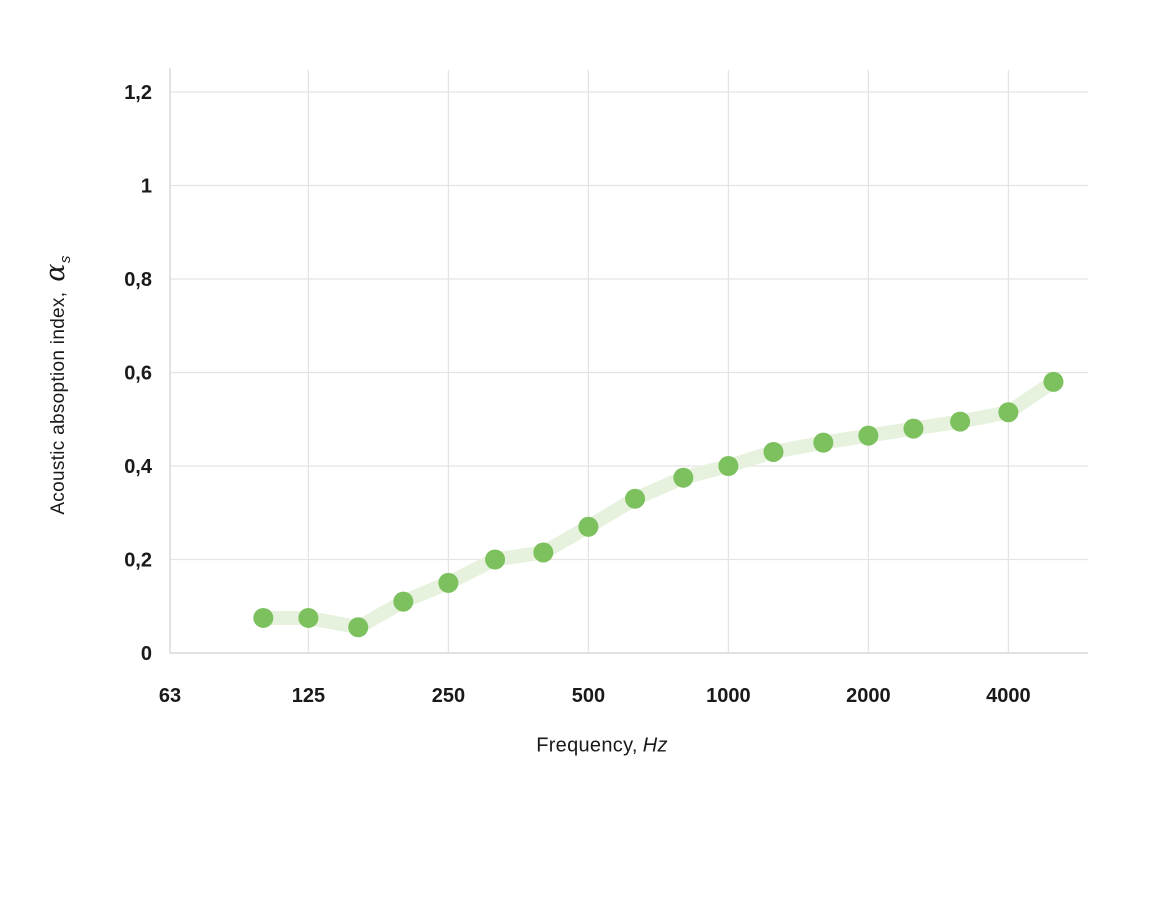 This screenshot has width=1154, height=910. Describe the element at coordinates (587, 745) in the screenshot. I see `x-axis-title-text: Frequency,` at that location.